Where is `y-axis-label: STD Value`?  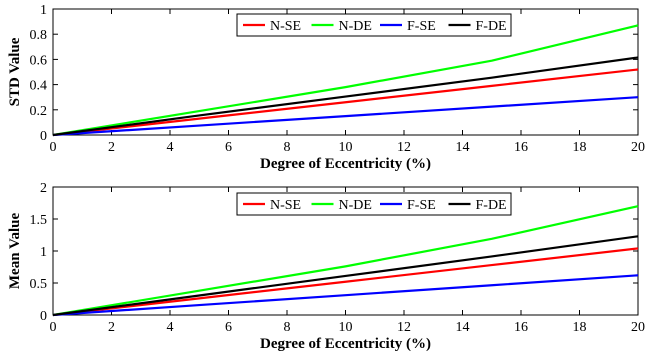
y-axis-label: STD Value is located at coordinates (15, 71).